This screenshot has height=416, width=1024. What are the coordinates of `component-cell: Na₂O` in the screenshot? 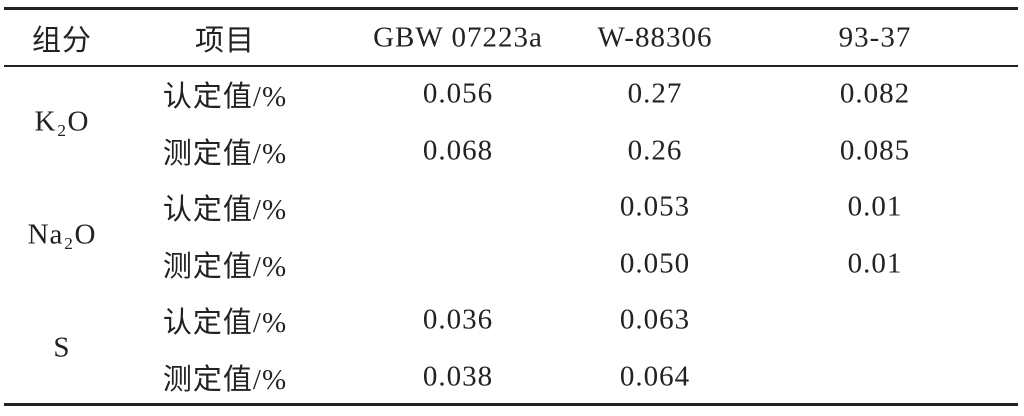 It's located at (62, 234).